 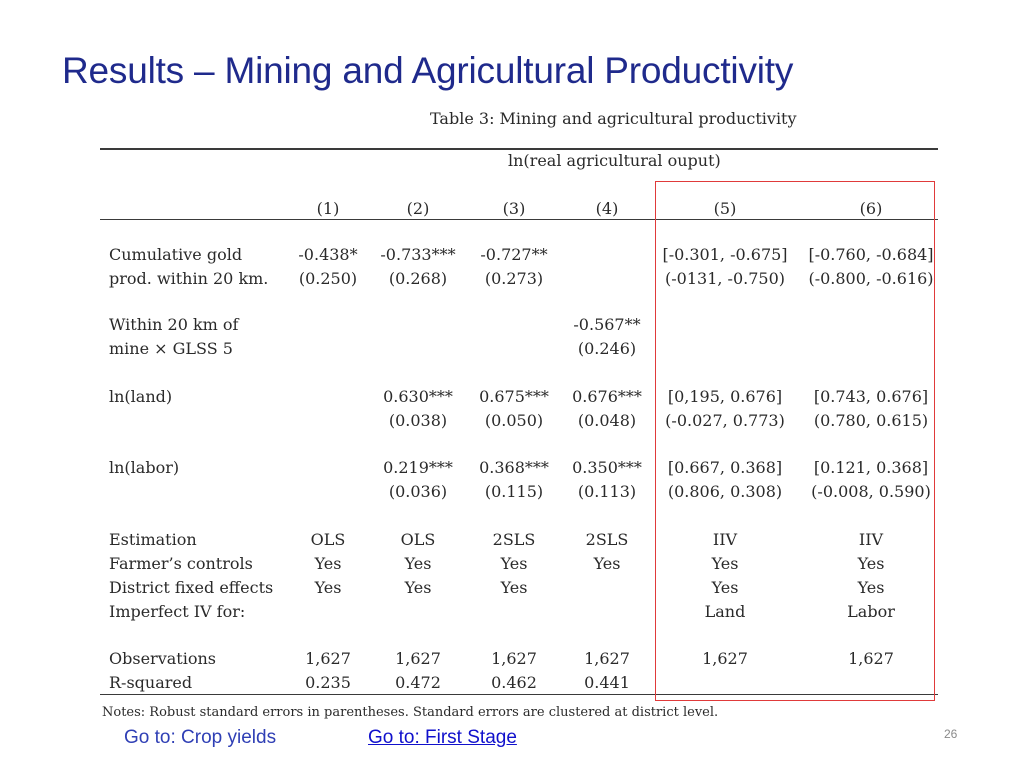 I want to click on coefficient-cell: 0.676***, so click(x=607, y=396).